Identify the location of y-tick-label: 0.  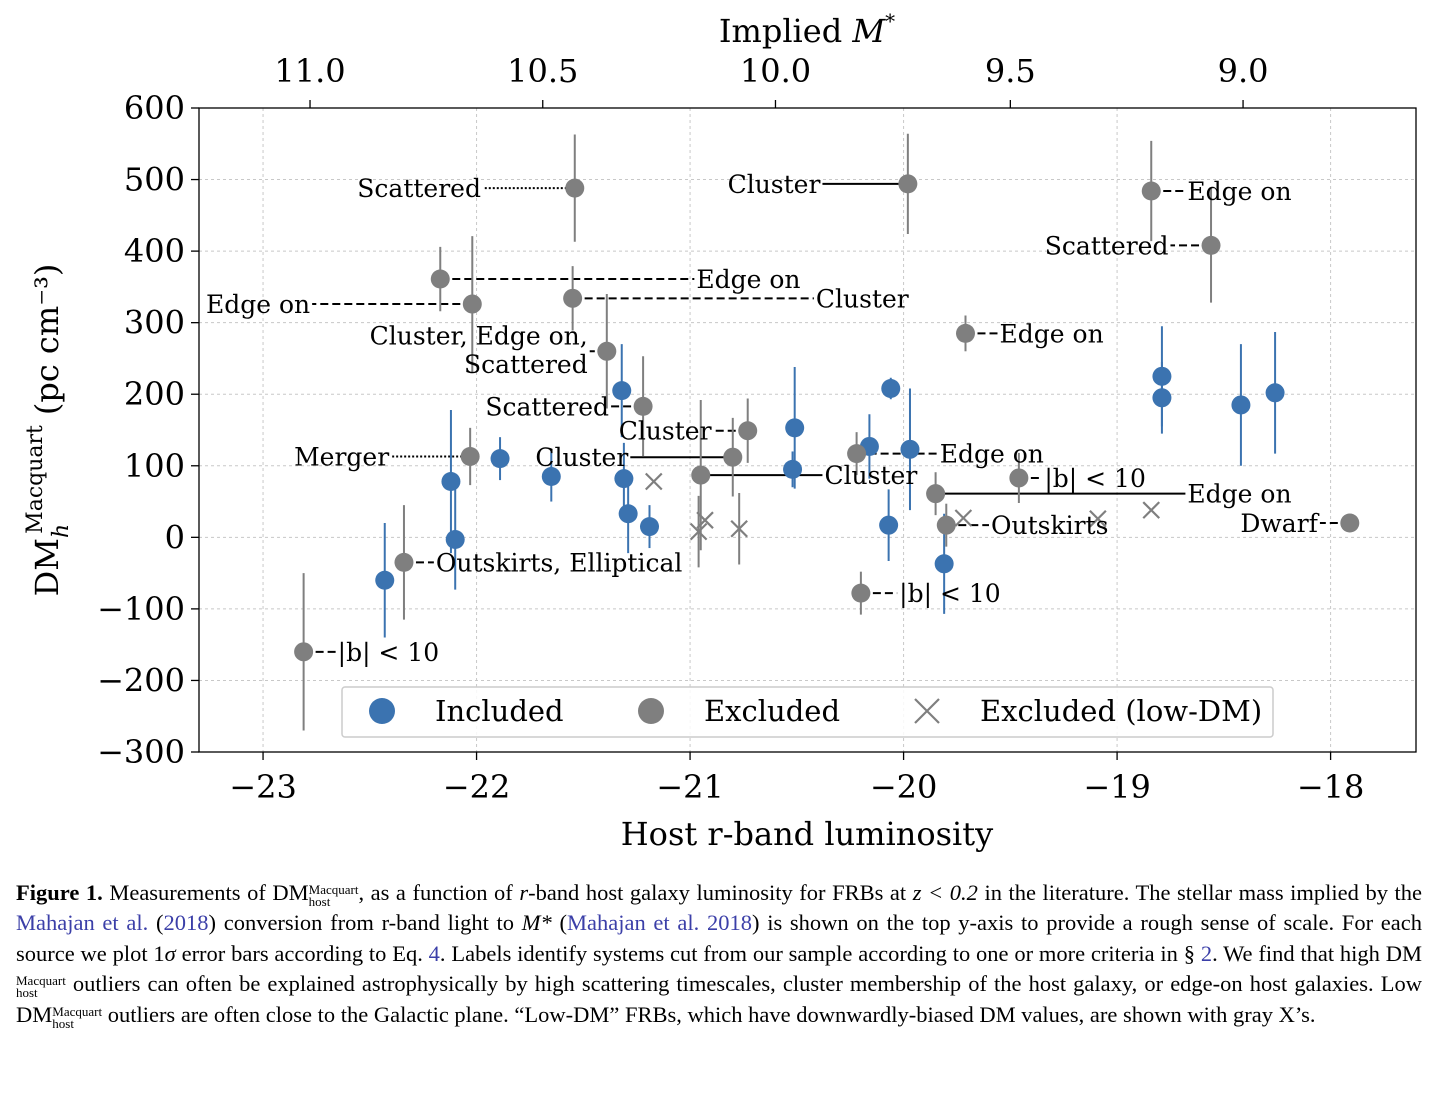
(175, 537).